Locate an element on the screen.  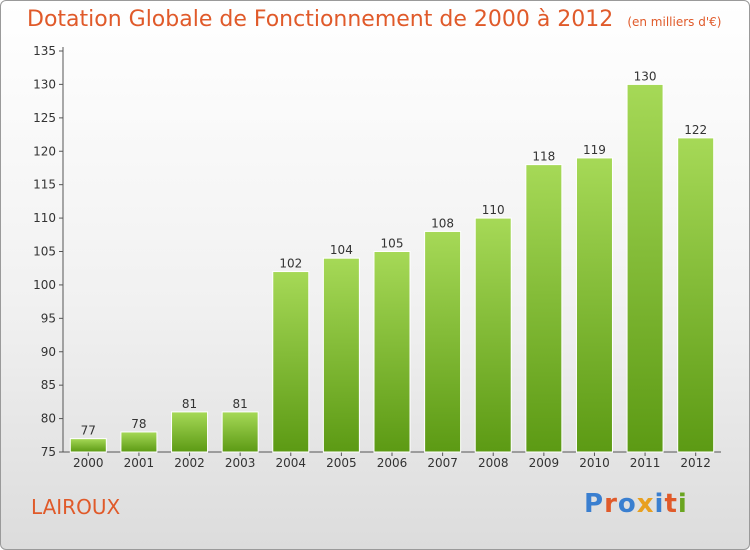
x-tick-label-2007: 2007 is located at coordinates (442, 463).